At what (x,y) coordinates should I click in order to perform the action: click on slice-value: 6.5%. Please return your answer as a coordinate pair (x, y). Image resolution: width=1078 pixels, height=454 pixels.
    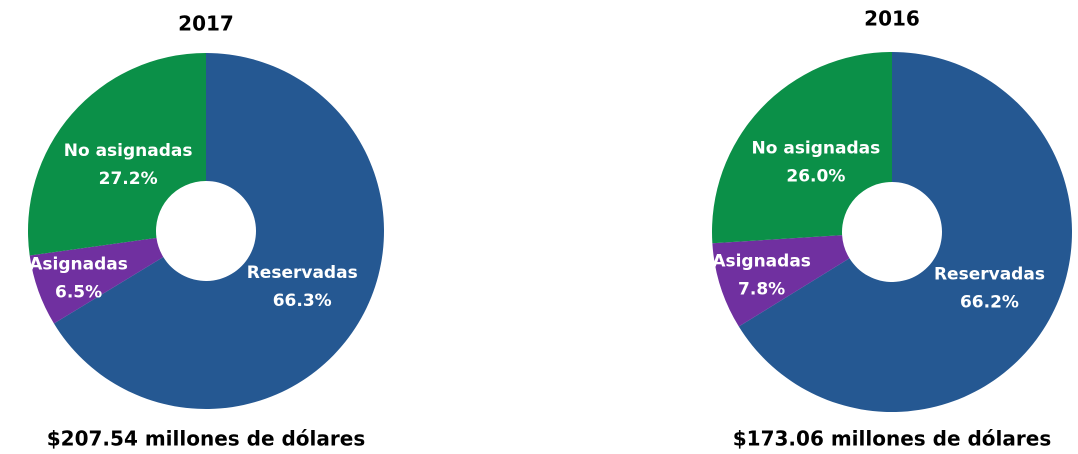
    Looking at the image, I should click on (78, 292).